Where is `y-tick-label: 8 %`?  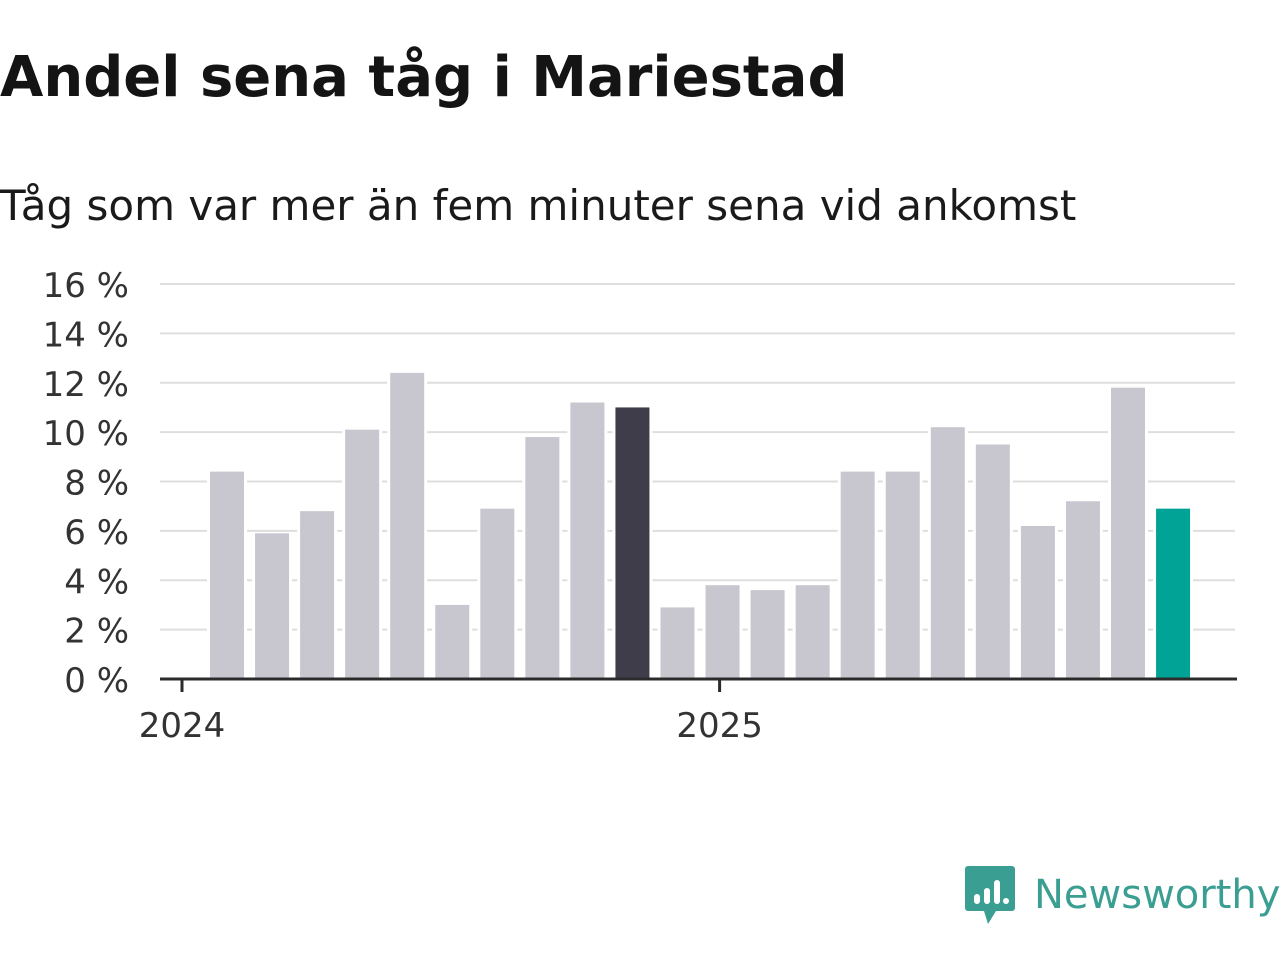 y-tick-label: 8 % is located at coordinates (96, 484).